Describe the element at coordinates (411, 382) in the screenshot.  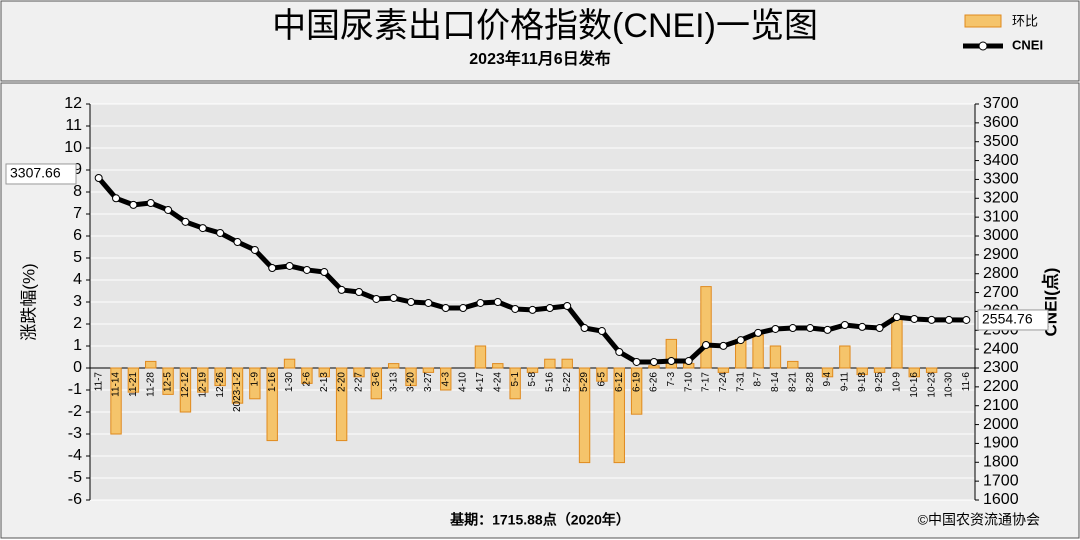
I see `x-tick-label: 3-20` at that location.